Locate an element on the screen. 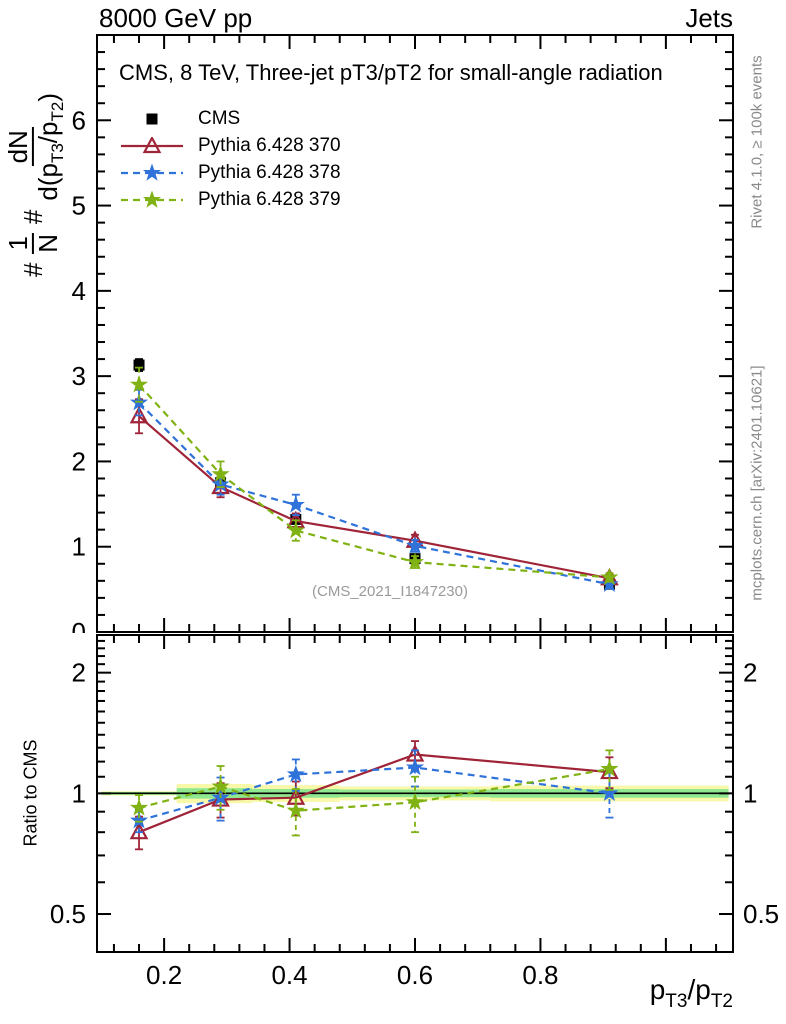 Image resolution: width=786 pixels, height=1024 pixels. legend-label: Pythia 6.428 370 is located at coordinates (269, 145).